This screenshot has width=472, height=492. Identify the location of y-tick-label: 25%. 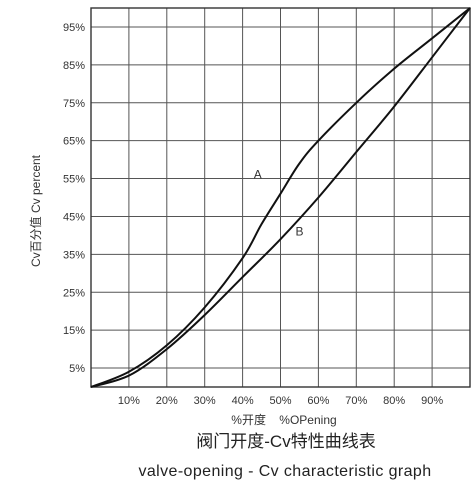
(74, 293).